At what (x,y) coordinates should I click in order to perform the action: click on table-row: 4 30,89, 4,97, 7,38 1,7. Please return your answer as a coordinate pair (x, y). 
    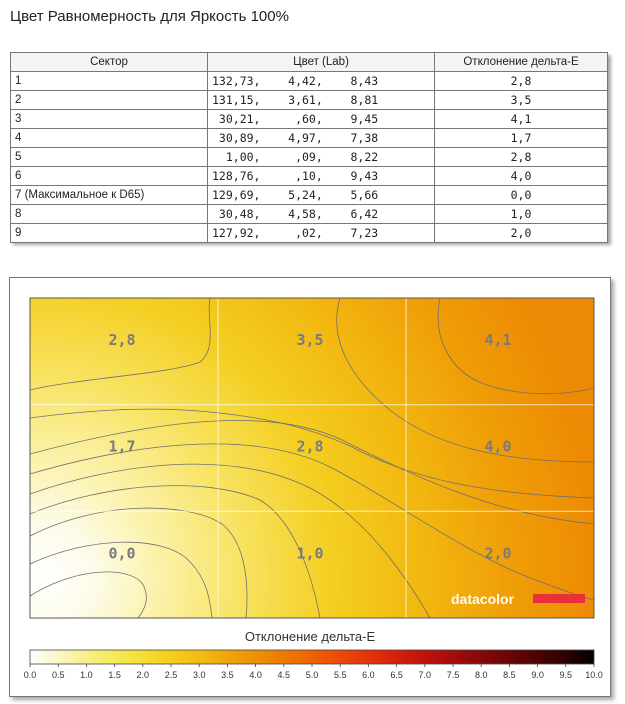
    Looking at the image, I should click on (309, 138).